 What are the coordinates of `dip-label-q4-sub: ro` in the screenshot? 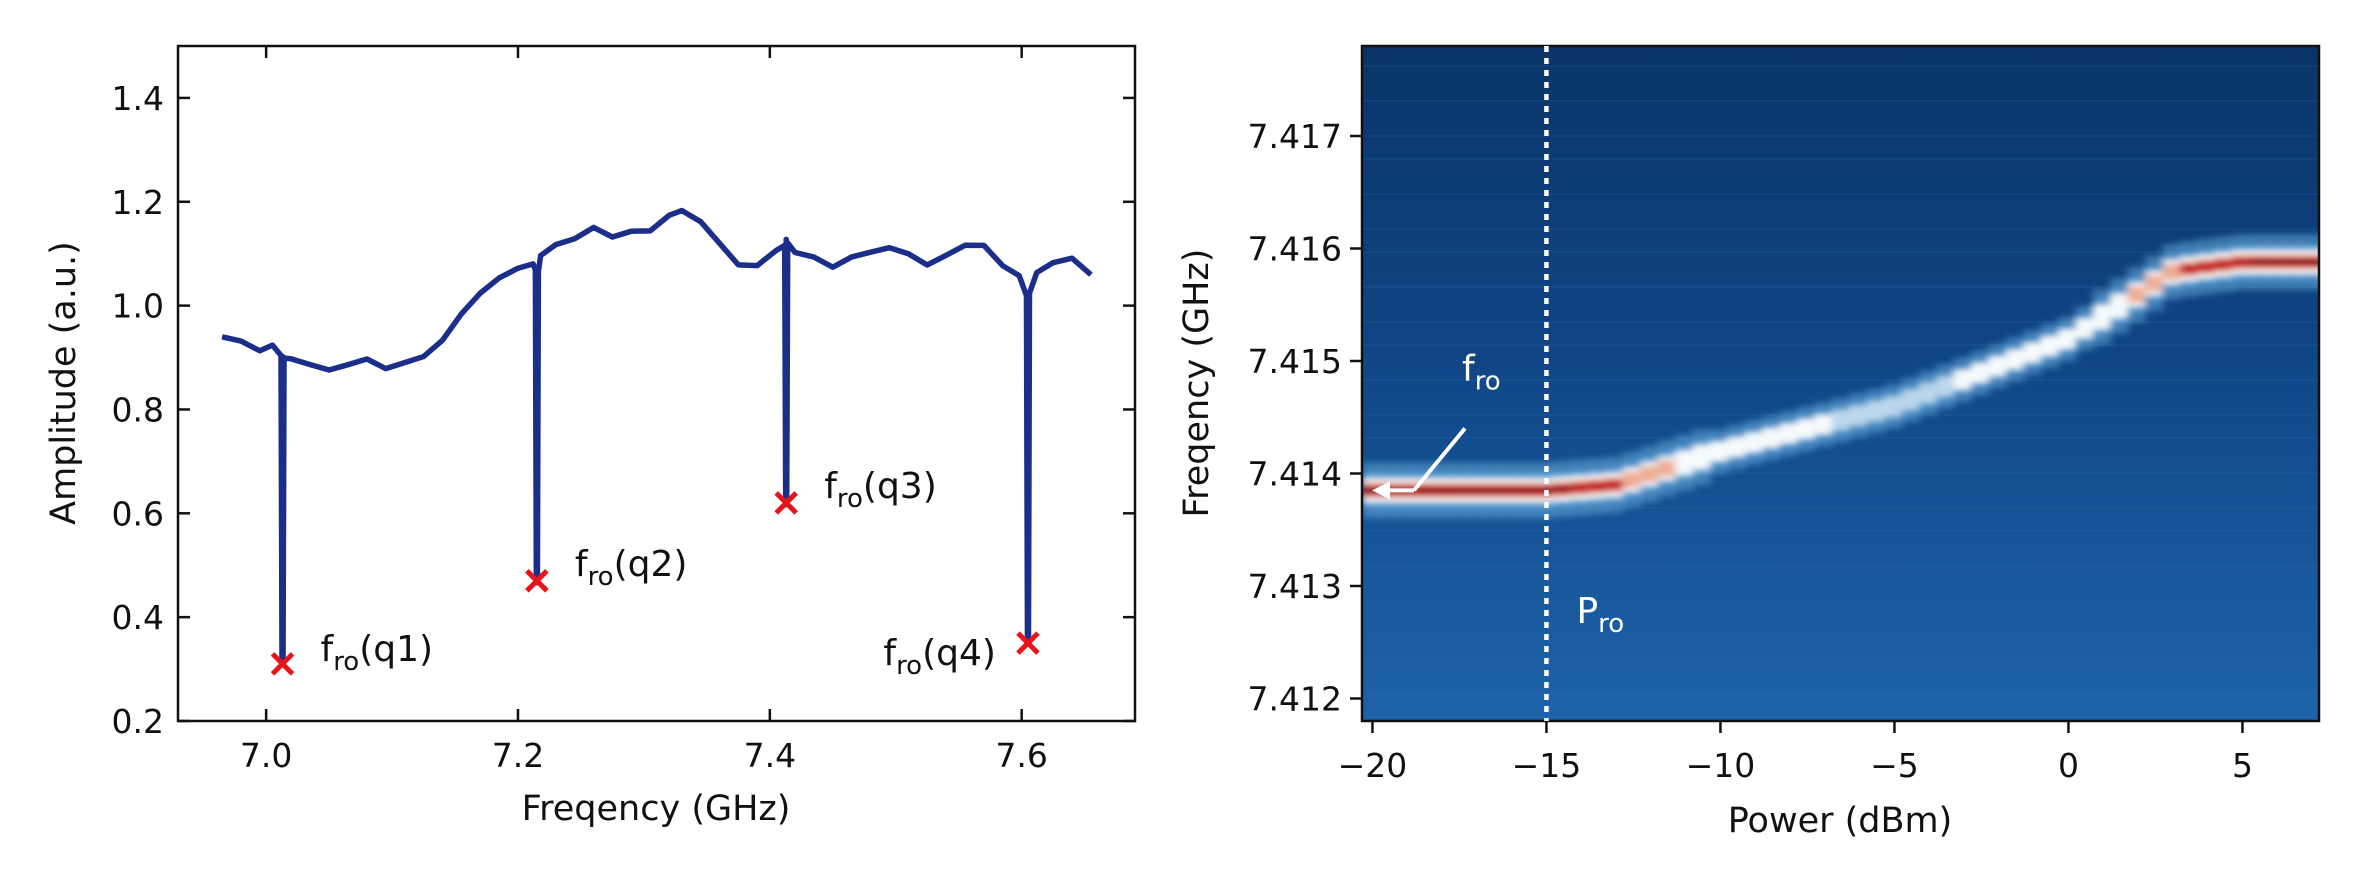 It's located at (909, 666).